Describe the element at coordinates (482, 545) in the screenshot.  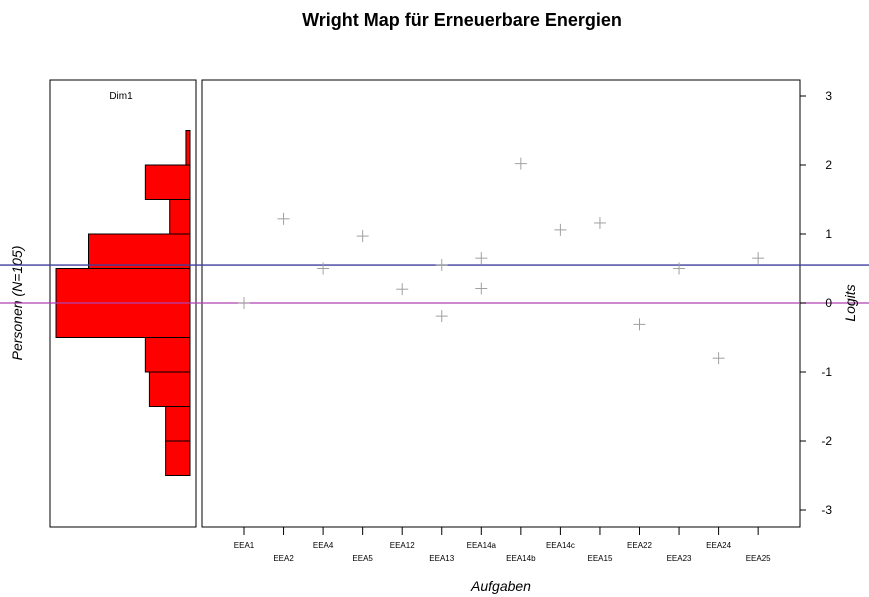
I see `item-tick-label: EEA14a` at that location.